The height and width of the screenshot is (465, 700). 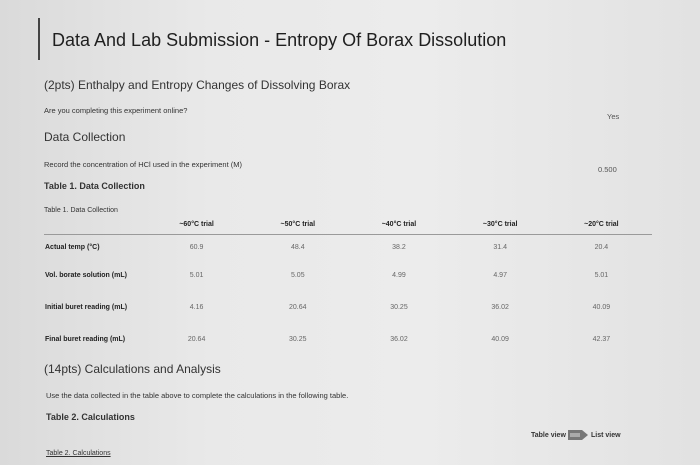 What do you see at coordinates (132, 369) in the screenshot?
I see `section-calculations-title: (14pts) Calculations and Analysis` at bounding box center [132, 369].